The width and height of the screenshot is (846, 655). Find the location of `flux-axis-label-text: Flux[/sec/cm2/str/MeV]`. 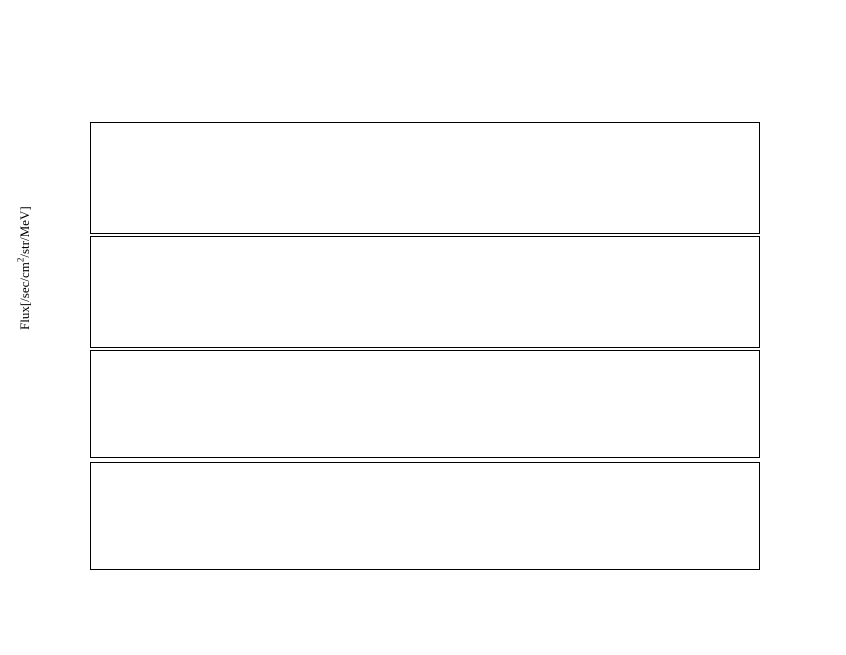

flux-axis-label-text: Flux[/sec/cm2/str/MeV] is located at coordinates (24, 268).